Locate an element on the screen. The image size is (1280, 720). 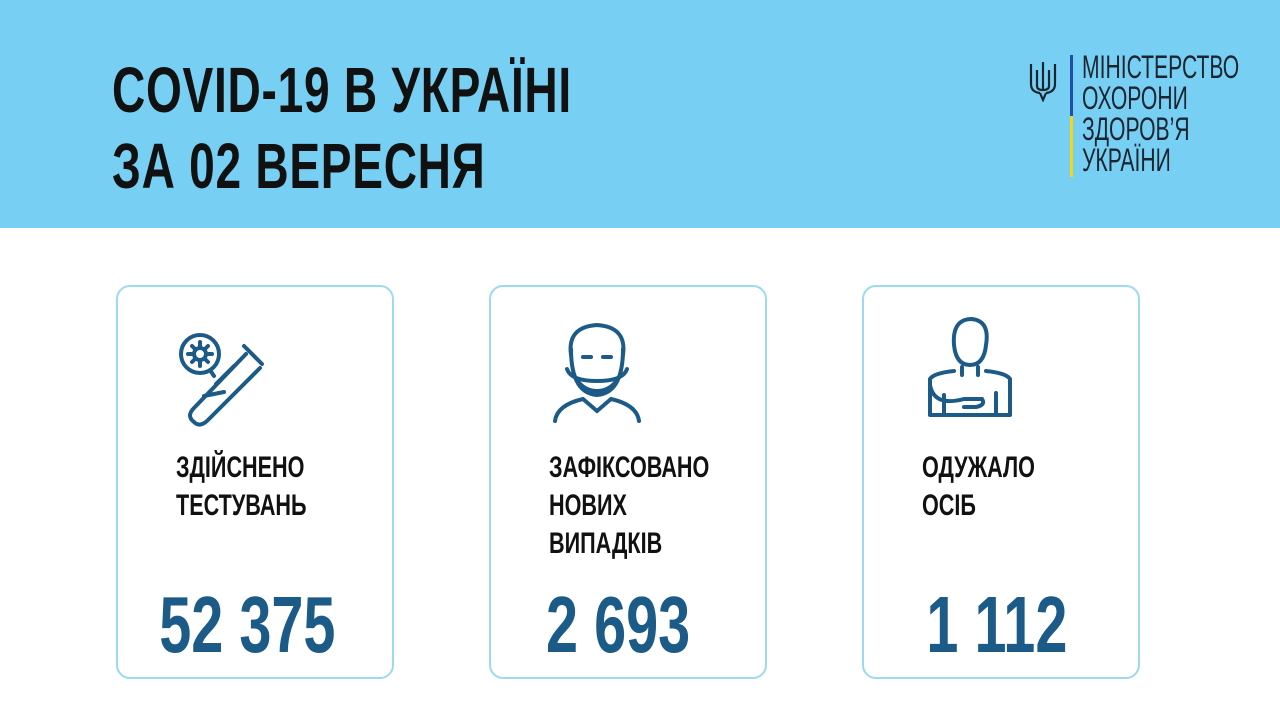
ministry-name: МІНІСТЕРСТВО ОХОРОНИ ЗДОРОВ’Я УКРАЇНИ is located at coordinates (1161, 113).